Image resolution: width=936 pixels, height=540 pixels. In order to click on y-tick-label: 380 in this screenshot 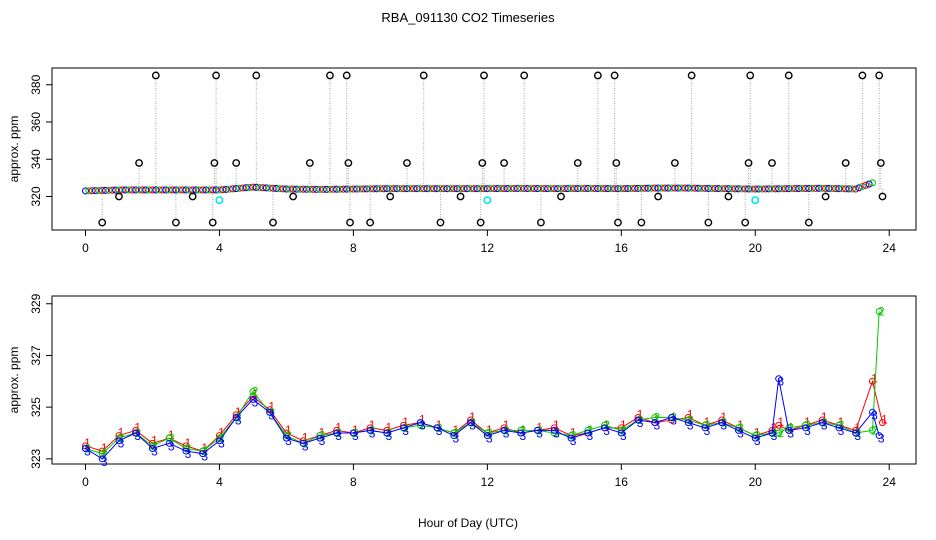, I will do `click(36, 84)`.